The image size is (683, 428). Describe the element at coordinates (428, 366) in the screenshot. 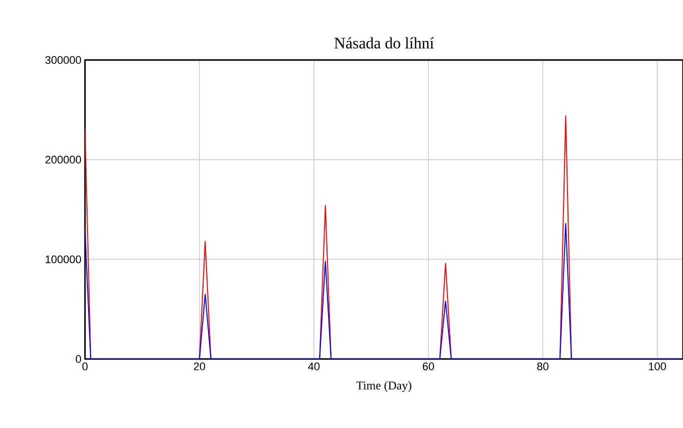

I see `x-tick-label: 60` at that location.